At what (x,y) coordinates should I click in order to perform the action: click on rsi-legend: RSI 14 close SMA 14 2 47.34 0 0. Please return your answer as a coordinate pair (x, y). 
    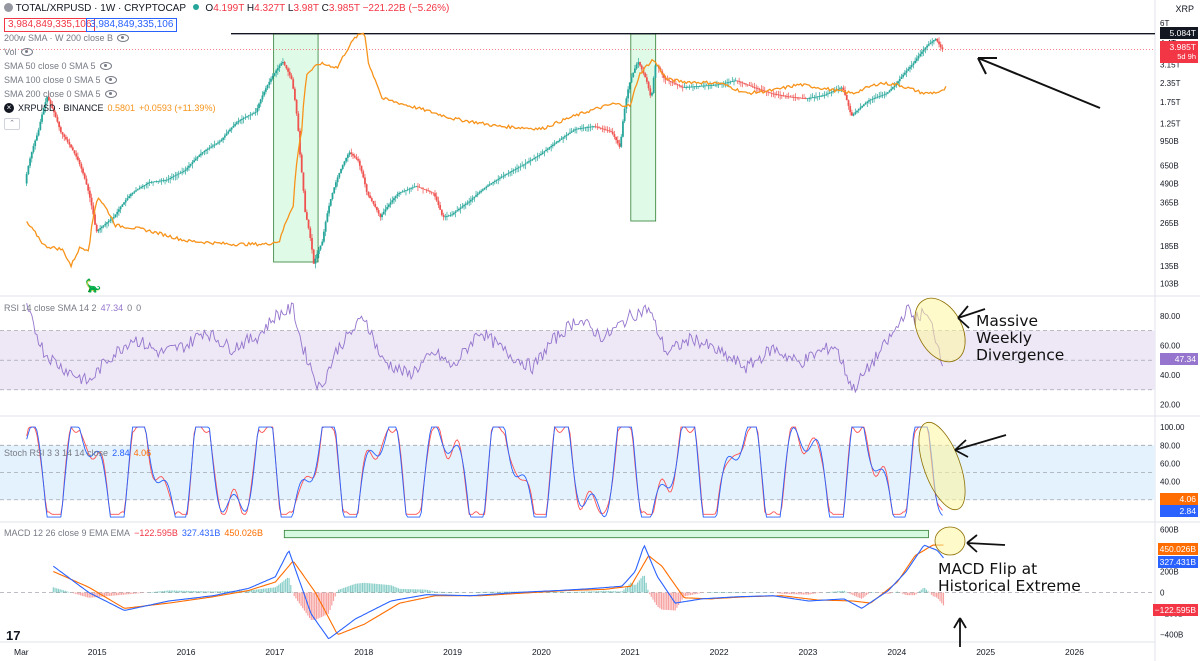
    Looking at the image, I should click on (72, 308).